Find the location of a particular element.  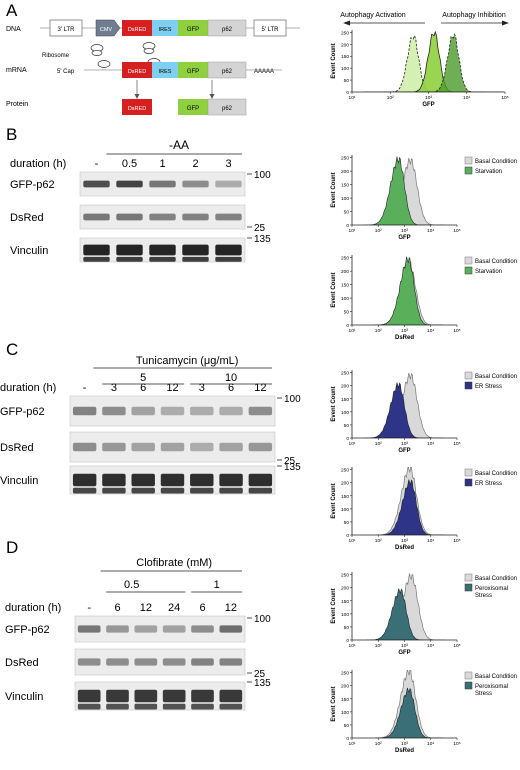

p62-label-protein: p62 is located at coordinates (227, 109).